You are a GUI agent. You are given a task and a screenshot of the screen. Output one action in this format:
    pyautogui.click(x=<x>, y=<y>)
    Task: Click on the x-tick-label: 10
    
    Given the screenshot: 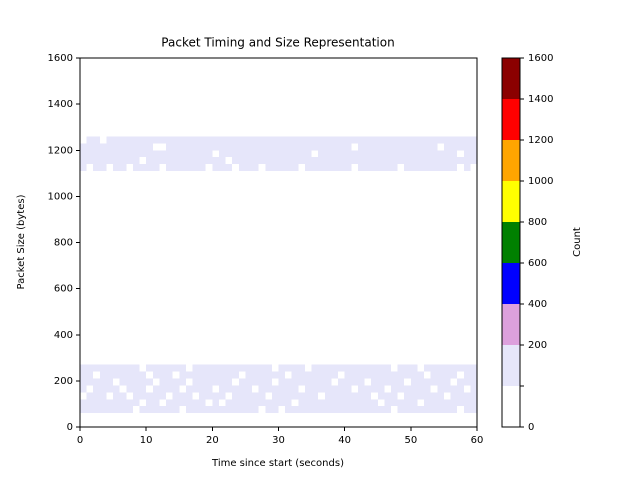 What is the action you would take?
    pyautogui.click(x=146, y=440)
    